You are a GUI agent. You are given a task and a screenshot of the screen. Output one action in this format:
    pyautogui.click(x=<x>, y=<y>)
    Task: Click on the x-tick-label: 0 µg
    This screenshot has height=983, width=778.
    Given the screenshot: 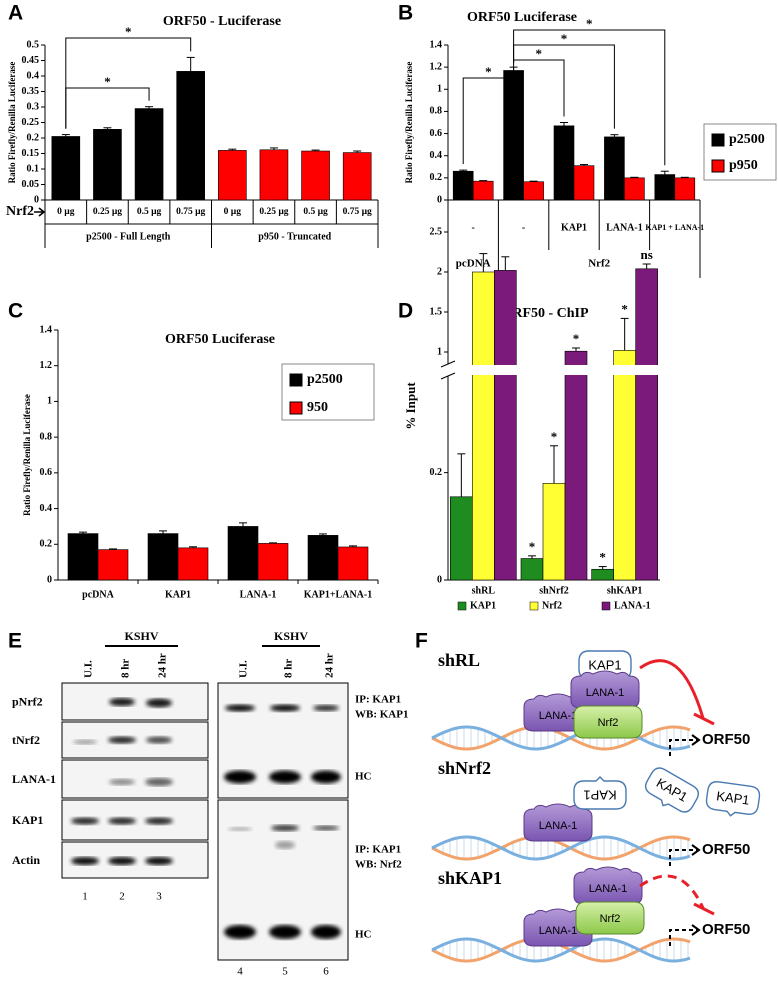 What is the action you would take?
    pyautogui.click(x=233, y=212)
    